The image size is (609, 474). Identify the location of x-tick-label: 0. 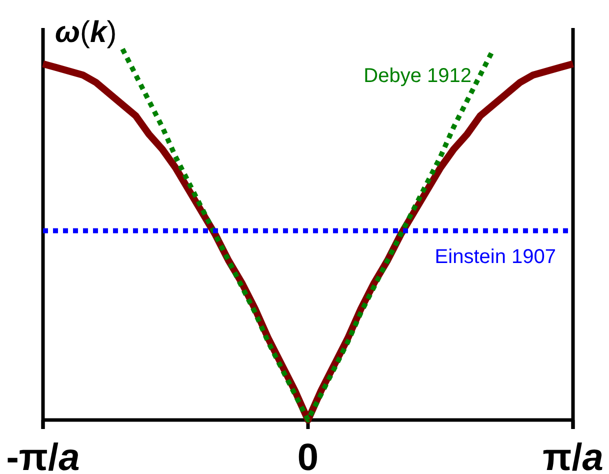
(308, 455).